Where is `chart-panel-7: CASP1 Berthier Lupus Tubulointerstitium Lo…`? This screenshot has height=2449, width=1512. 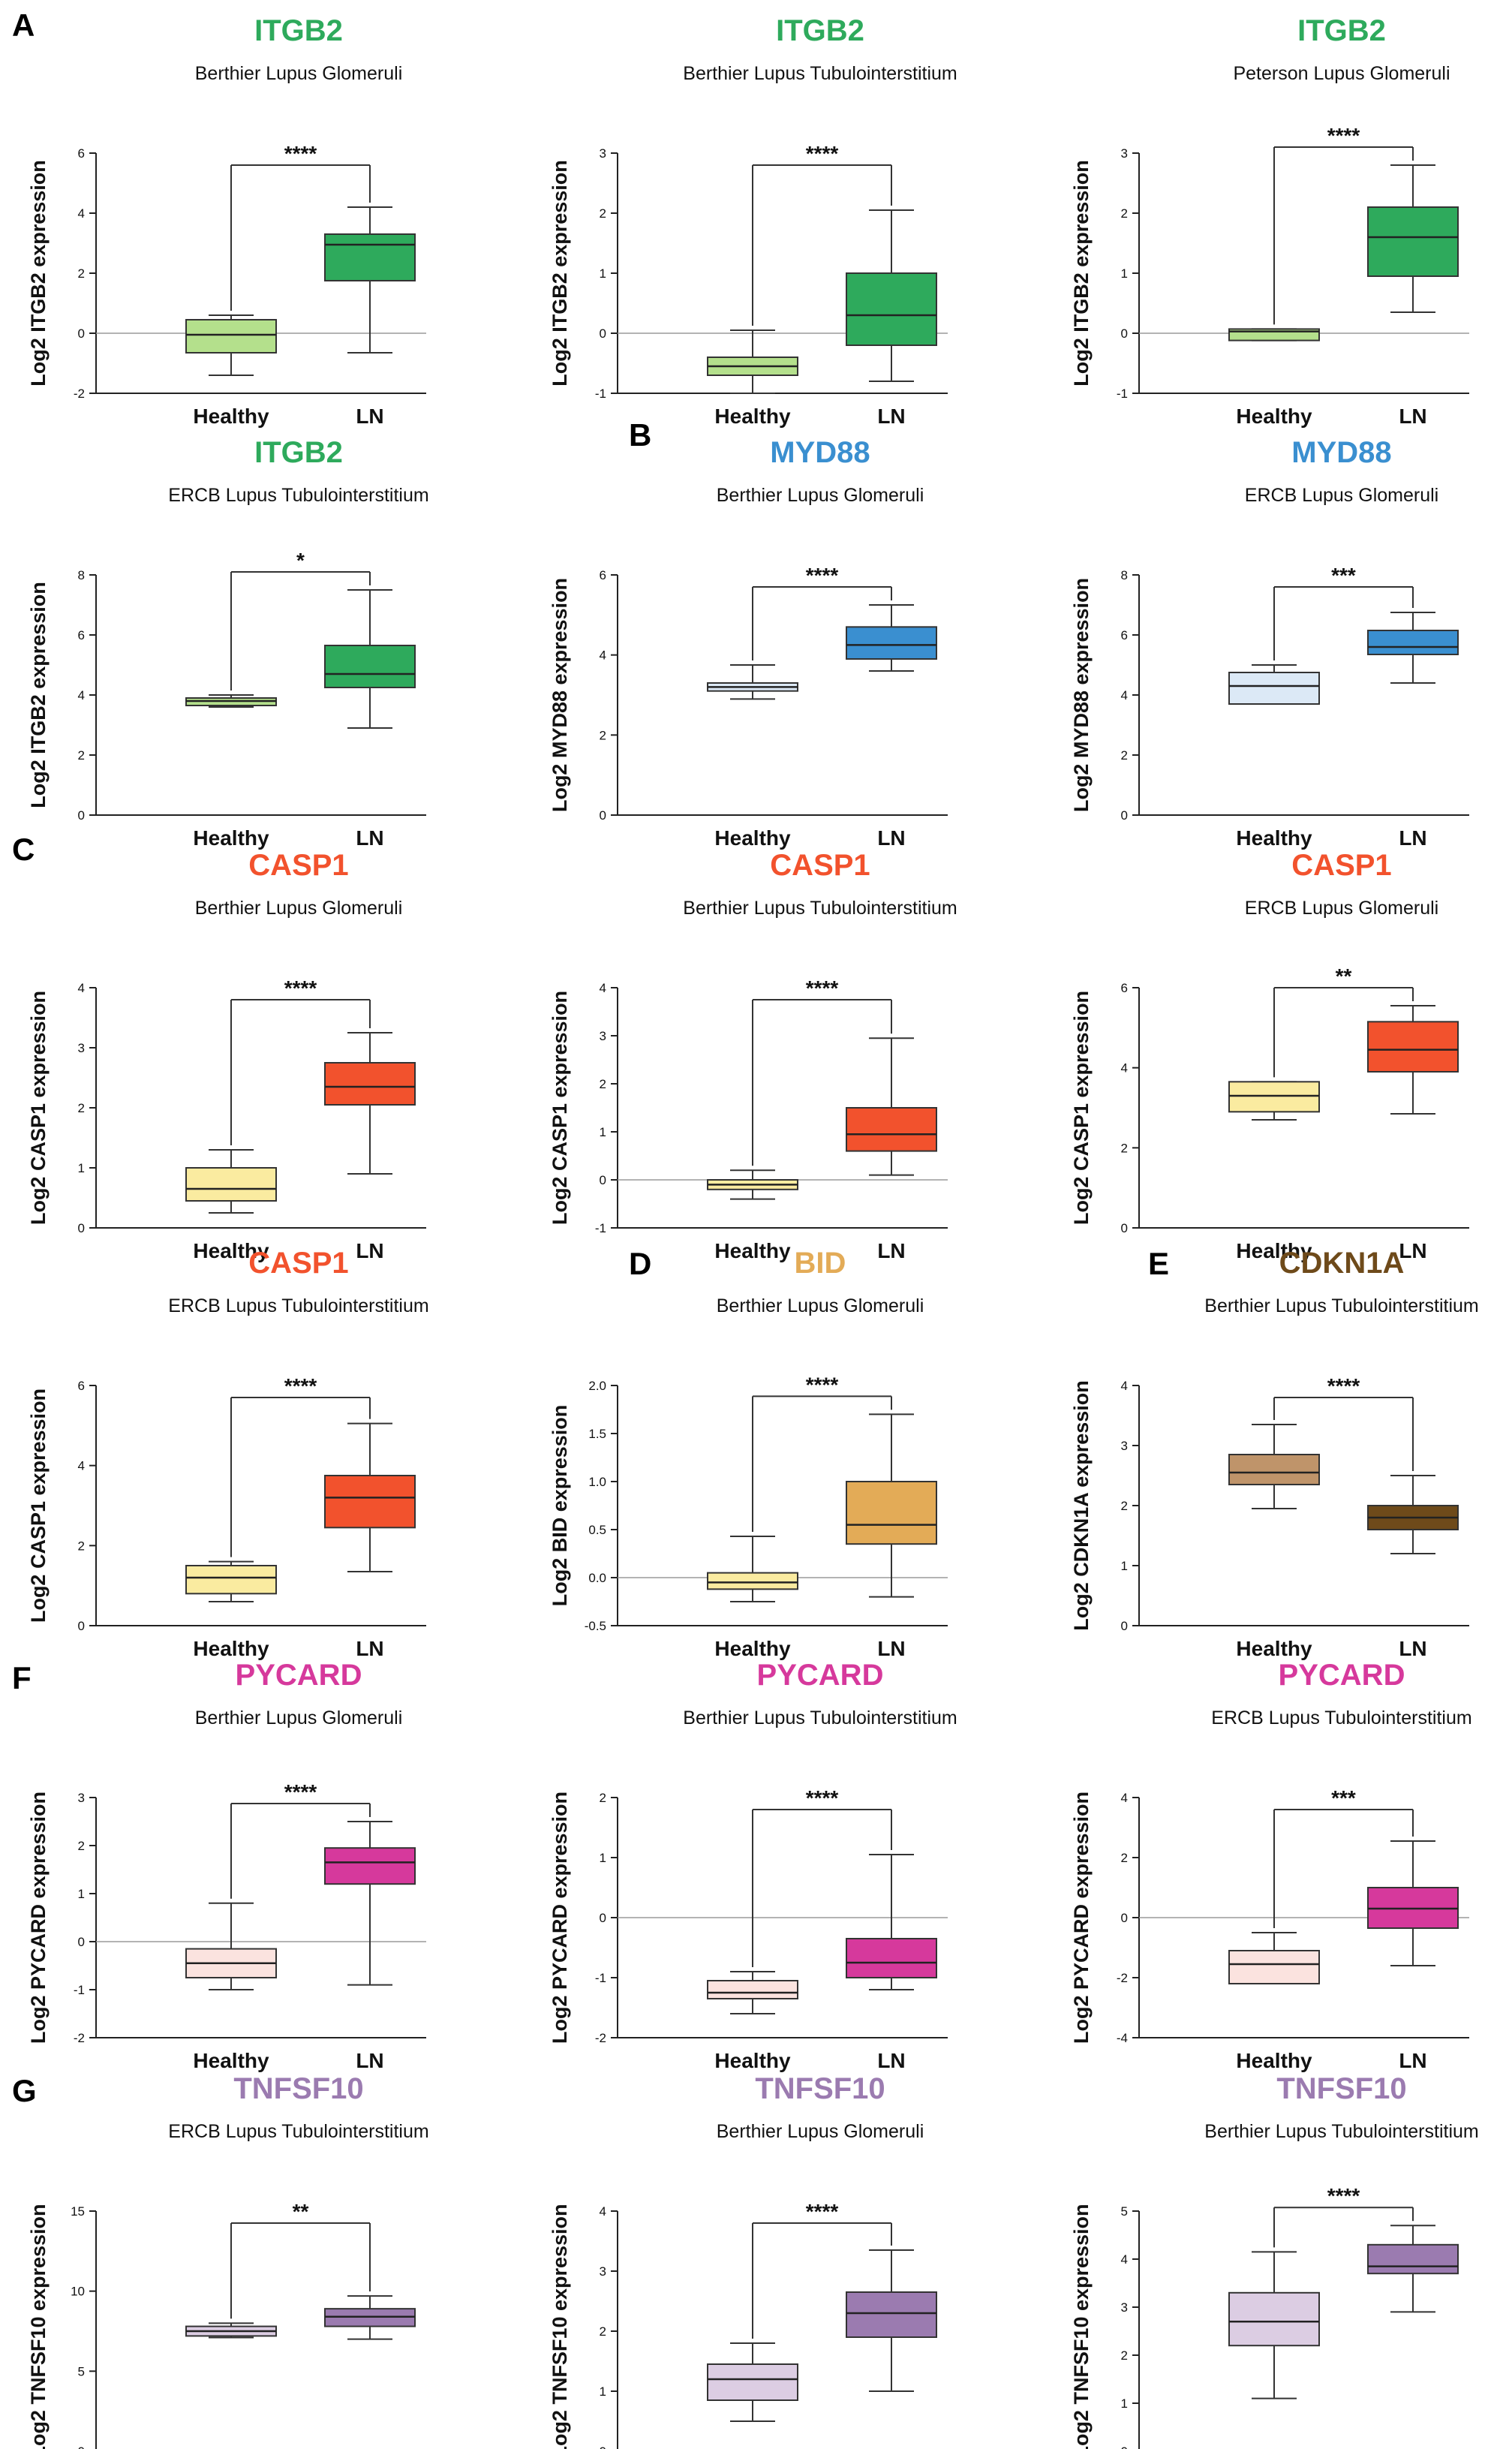 chart-panel-7: CASP1 Berthier Lupus Tubulointerstitium Lo… is located at coordinates (753, 1055).